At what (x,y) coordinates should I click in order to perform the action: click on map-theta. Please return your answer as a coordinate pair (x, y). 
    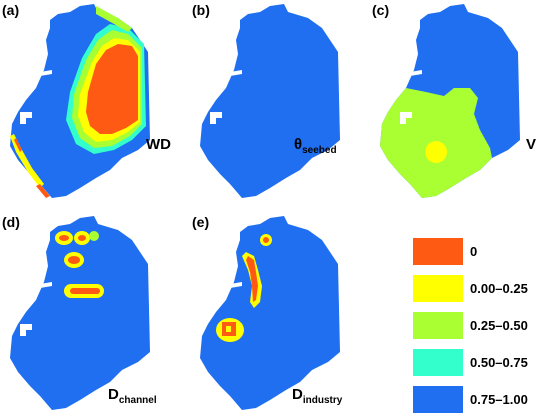
    Looking at the image, I should click on (270, 101).